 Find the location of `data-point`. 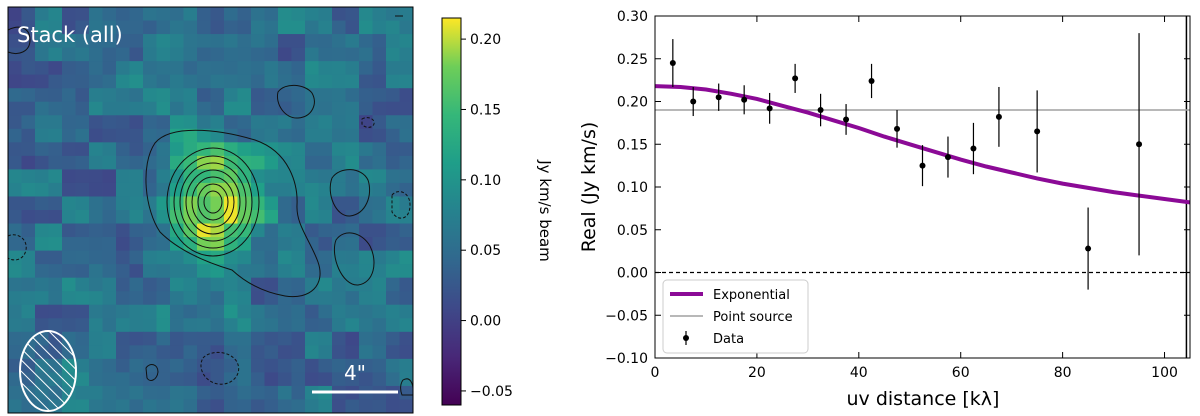

data-point is located at coordinates (769, 108).